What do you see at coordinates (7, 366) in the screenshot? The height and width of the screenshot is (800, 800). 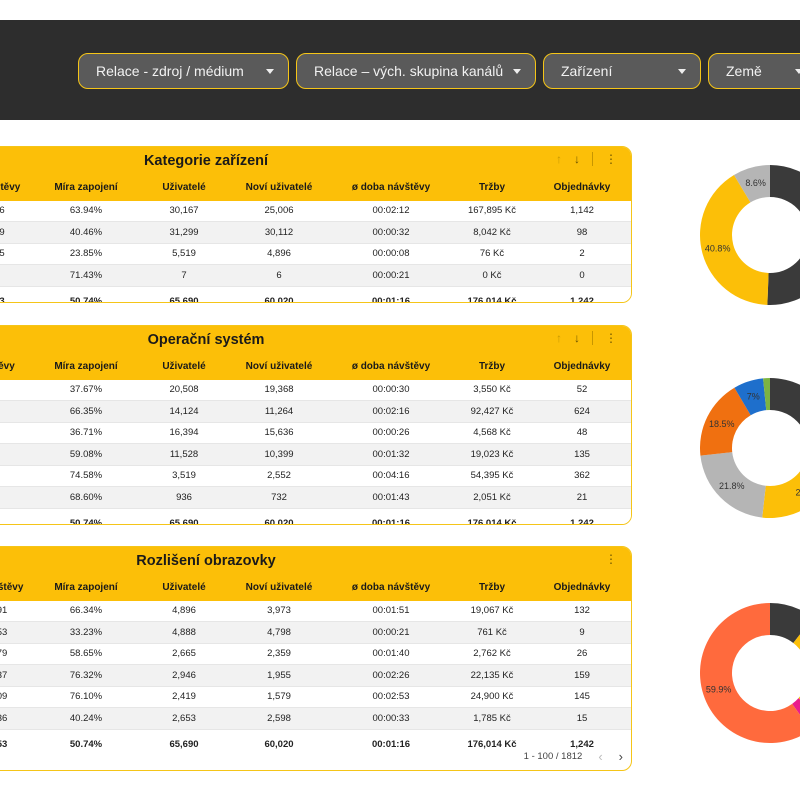 I see `column-header: štěvy` at bounding box center [7, 366].